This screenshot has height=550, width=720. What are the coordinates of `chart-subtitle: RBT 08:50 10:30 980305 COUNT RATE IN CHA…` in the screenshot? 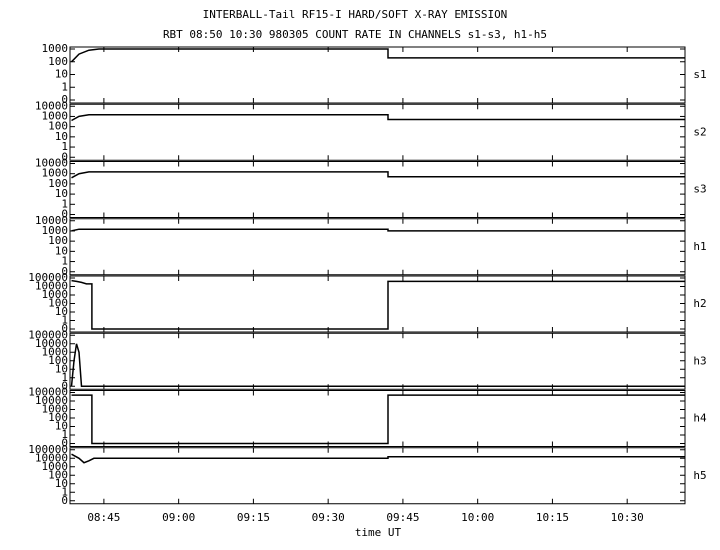 It's located at (355, 34).